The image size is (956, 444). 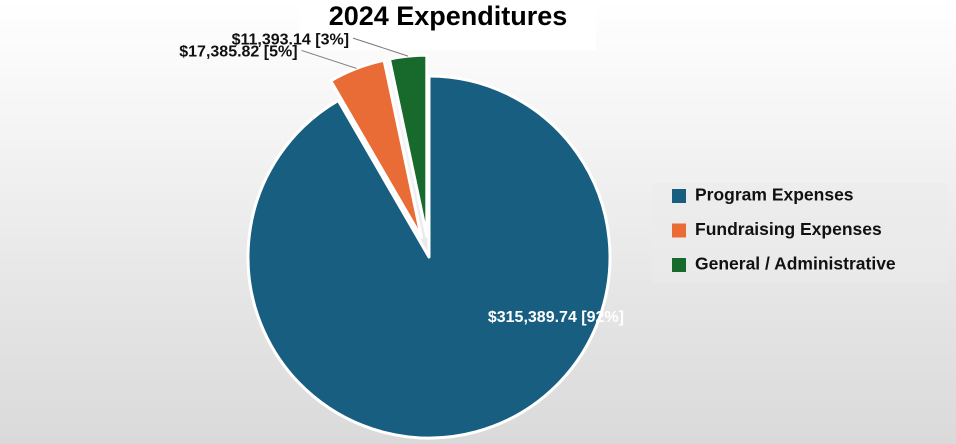 I want to click on legend-backdrop, so click(x=800, y=233).